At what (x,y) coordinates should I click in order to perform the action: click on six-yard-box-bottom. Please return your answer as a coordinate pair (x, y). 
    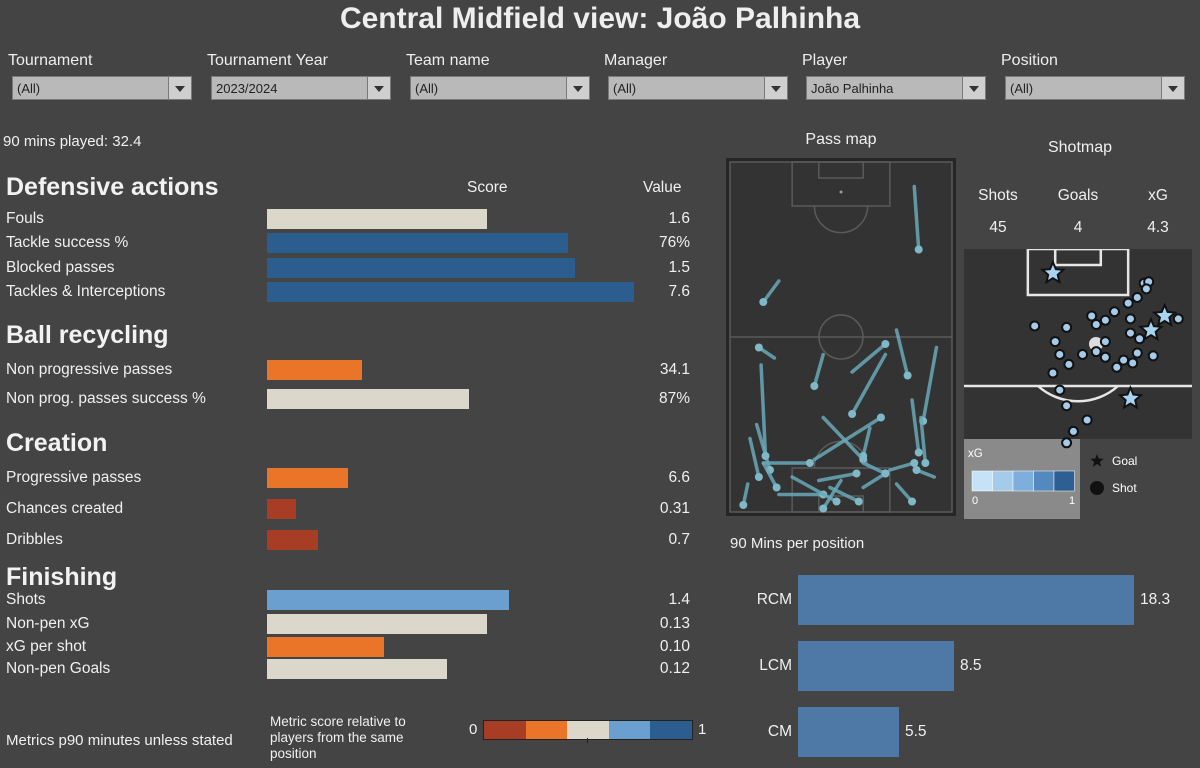
    Looking at the image, I should click on (841, 504).